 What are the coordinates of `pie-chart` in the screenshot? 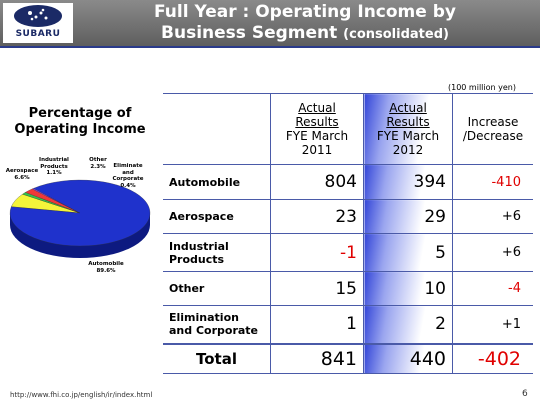 It's located at (80, 218).